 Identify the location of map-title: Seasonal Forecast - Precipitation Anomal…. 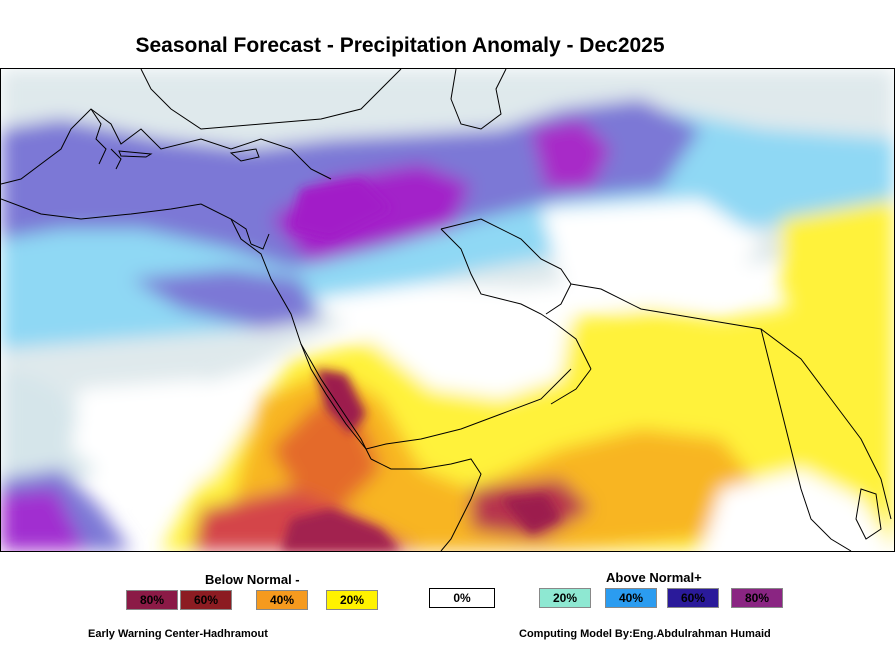
(400, 45).